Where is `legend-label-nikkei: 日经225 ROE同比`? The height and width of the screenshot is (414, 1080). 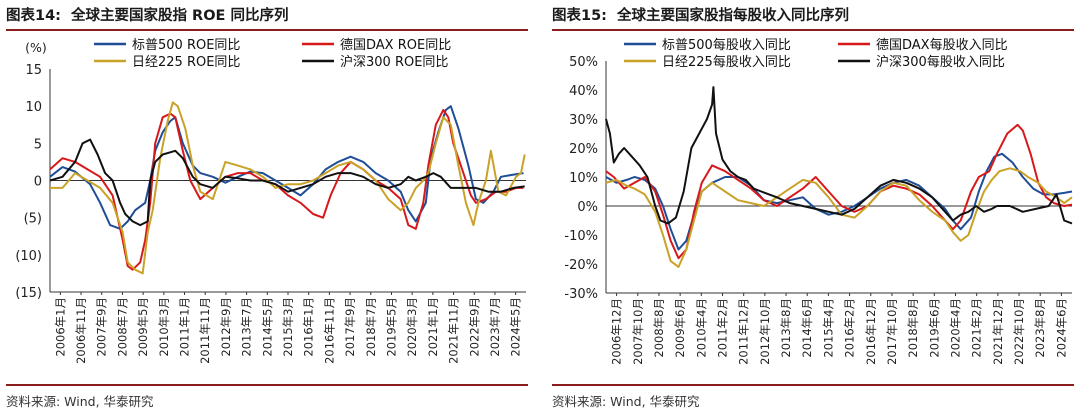
legend-label-nikkei: 日经225 ROE同比 is located at coordinates (186, 62).